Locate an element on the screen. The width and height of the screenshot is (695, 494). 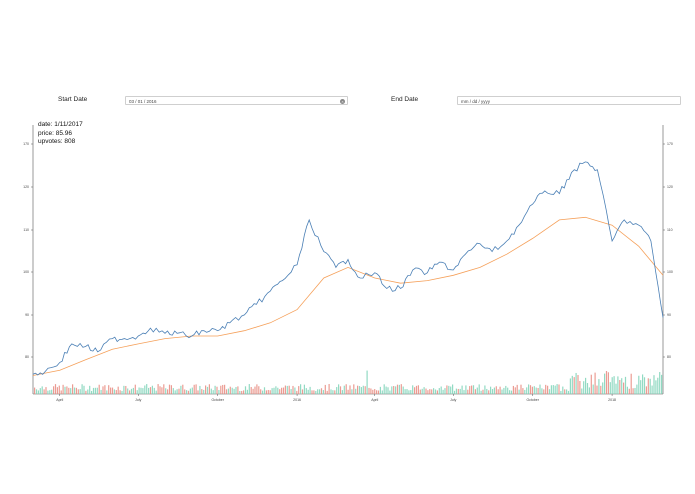
y-tick-label: 90 is located at coordinates (27, 315).